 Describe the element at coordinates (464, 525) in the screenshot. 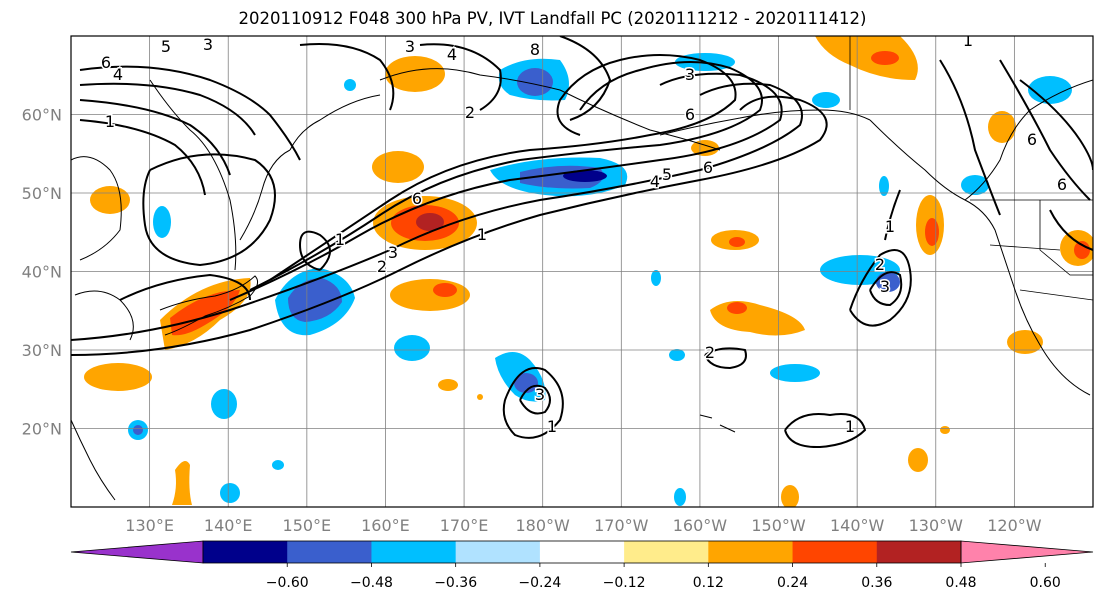

I see `lon-tick-label: 170°E` at that location.